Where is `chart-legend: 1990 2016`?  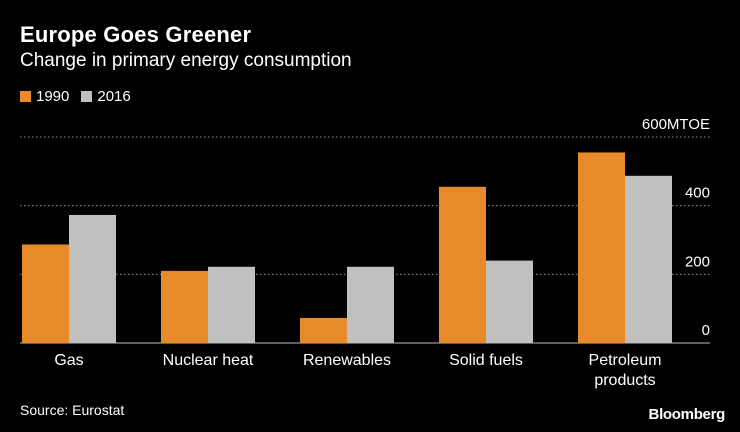 chart-legend: 1990 2016 is located at coordinates (81, 96).